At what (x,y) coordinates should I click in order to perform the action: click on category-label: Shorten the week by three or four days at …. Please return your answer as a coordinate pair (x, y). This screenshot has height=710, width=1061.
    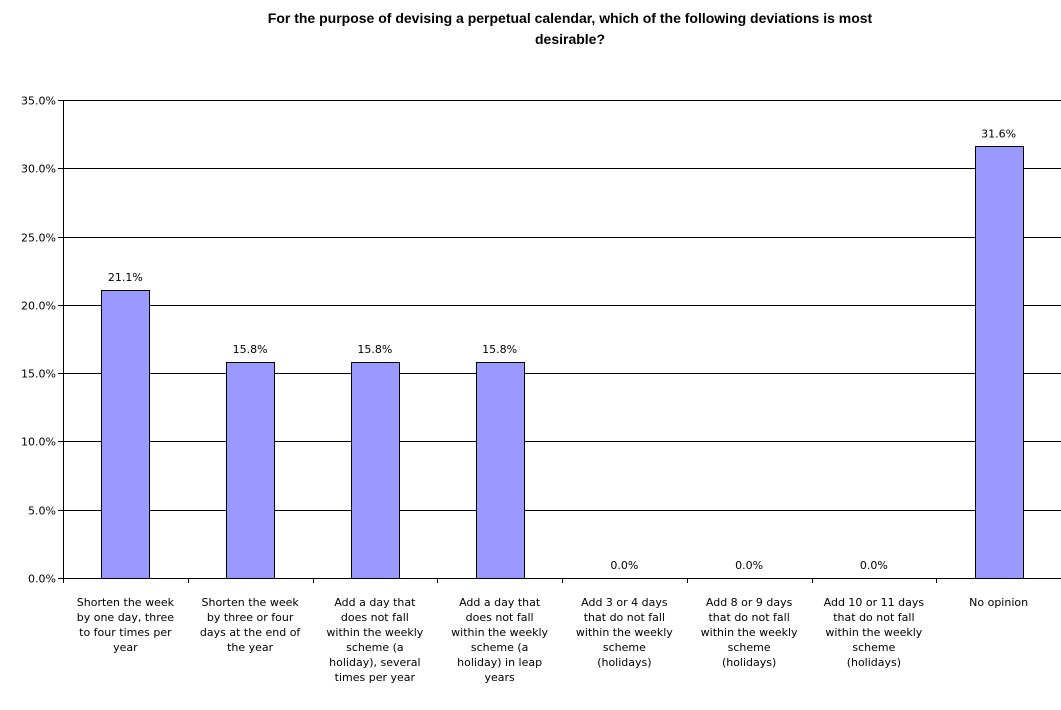
    Looking at the image, I should click on (251, 625).